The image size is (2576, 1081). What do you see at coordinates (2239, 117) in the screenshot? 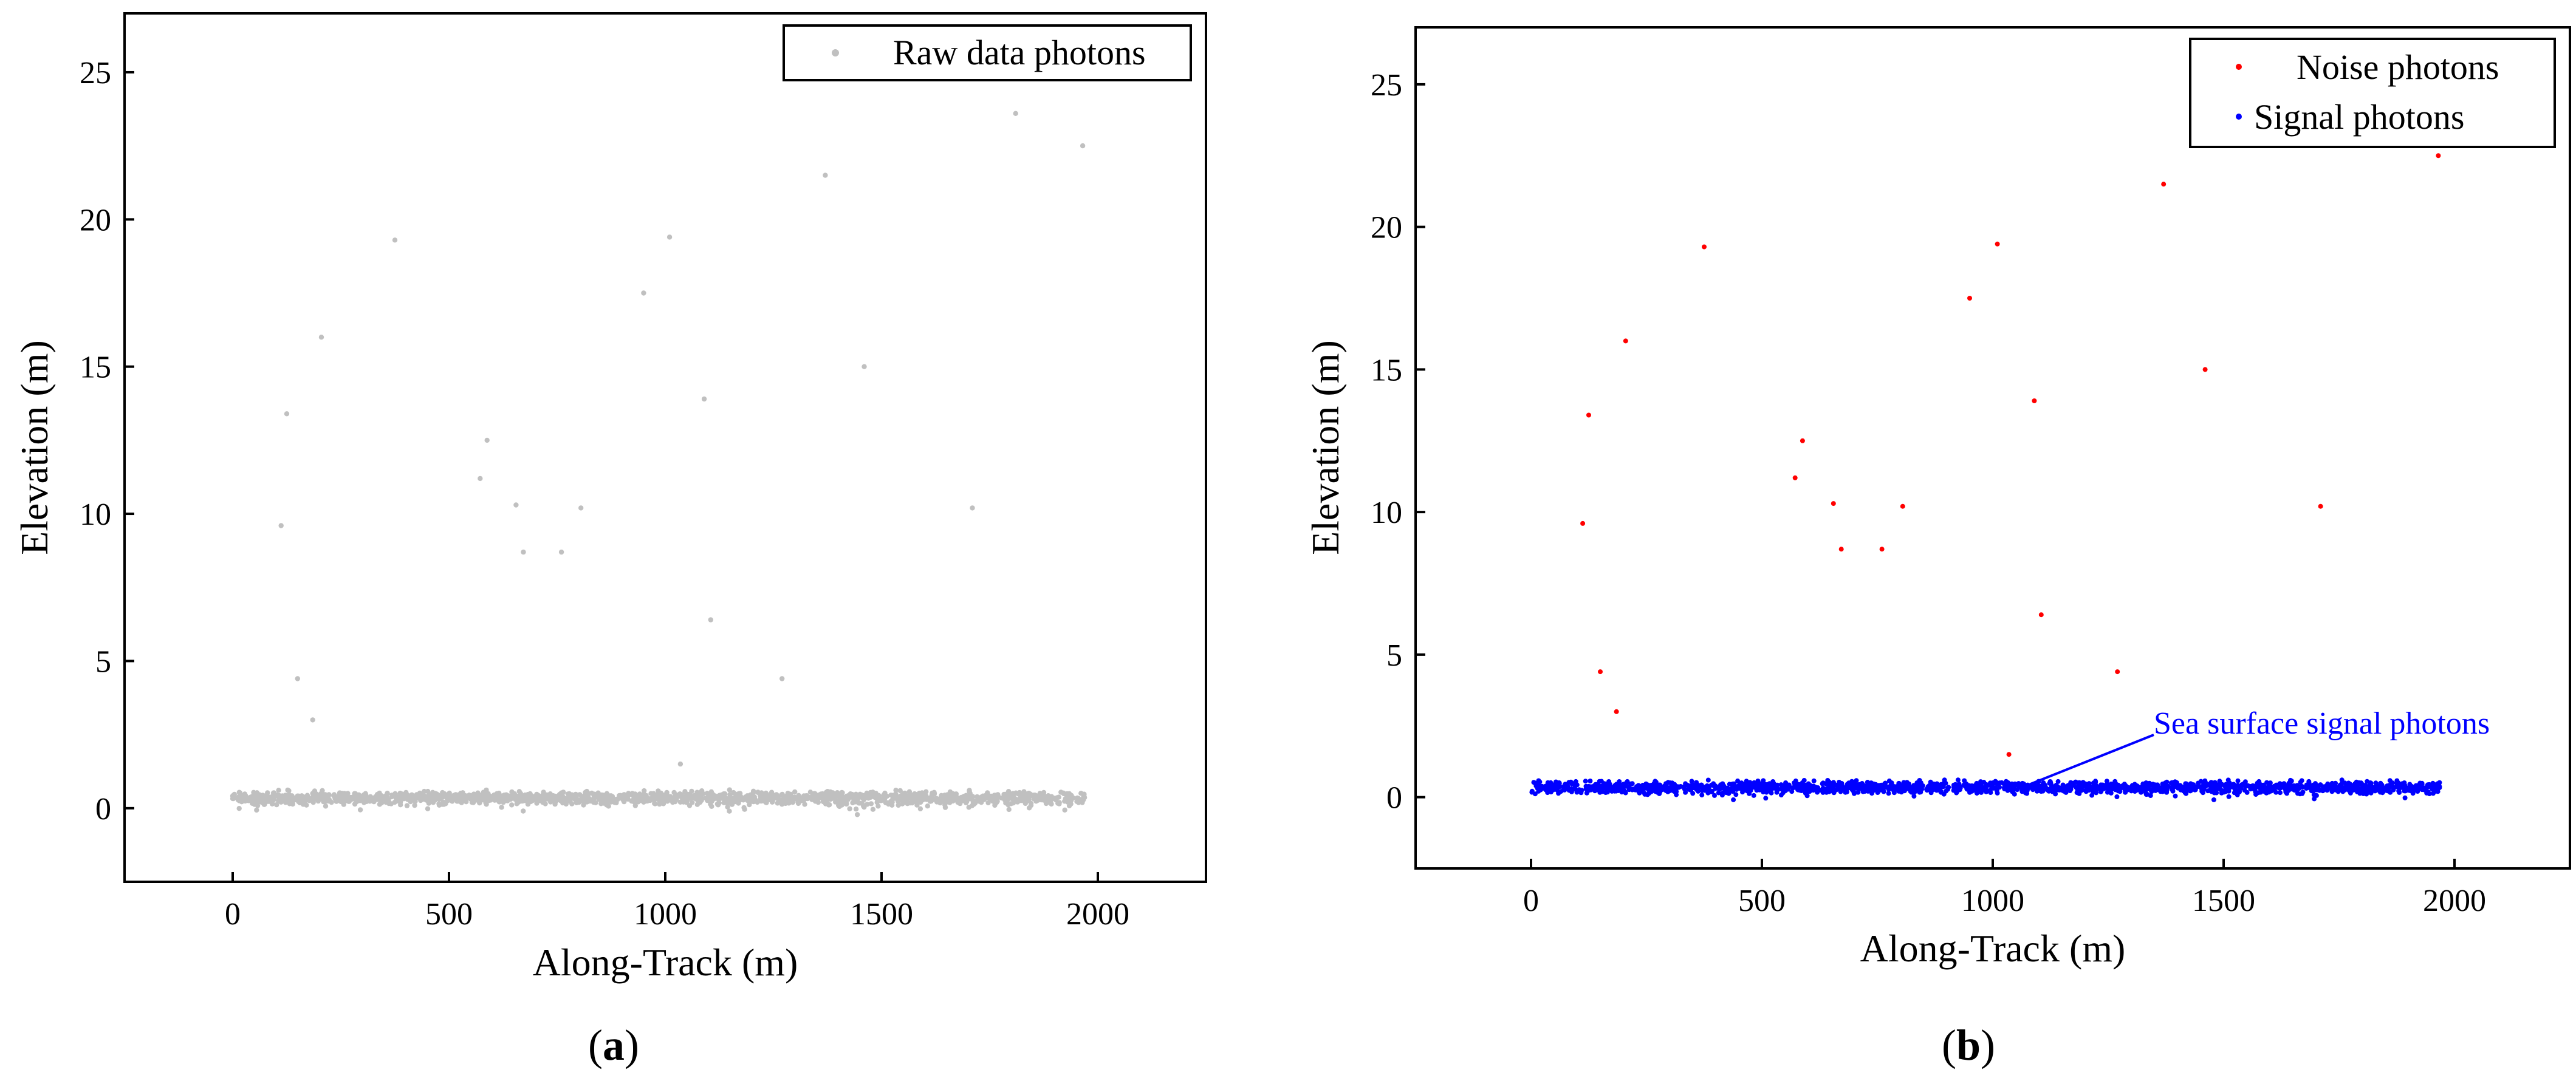
I see `panel-b-legend-marker-signal` at bounding box center [2239, 117].